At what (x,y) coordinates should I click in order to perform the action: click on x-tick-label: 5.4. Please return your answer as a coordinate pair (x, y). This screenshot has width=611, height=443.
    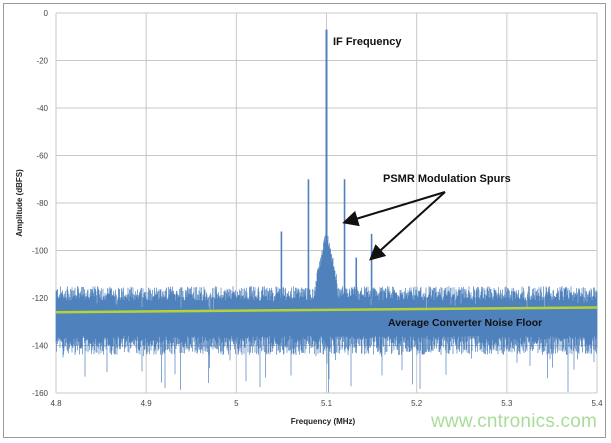
    Looking at the image, I should click on (597, 403).